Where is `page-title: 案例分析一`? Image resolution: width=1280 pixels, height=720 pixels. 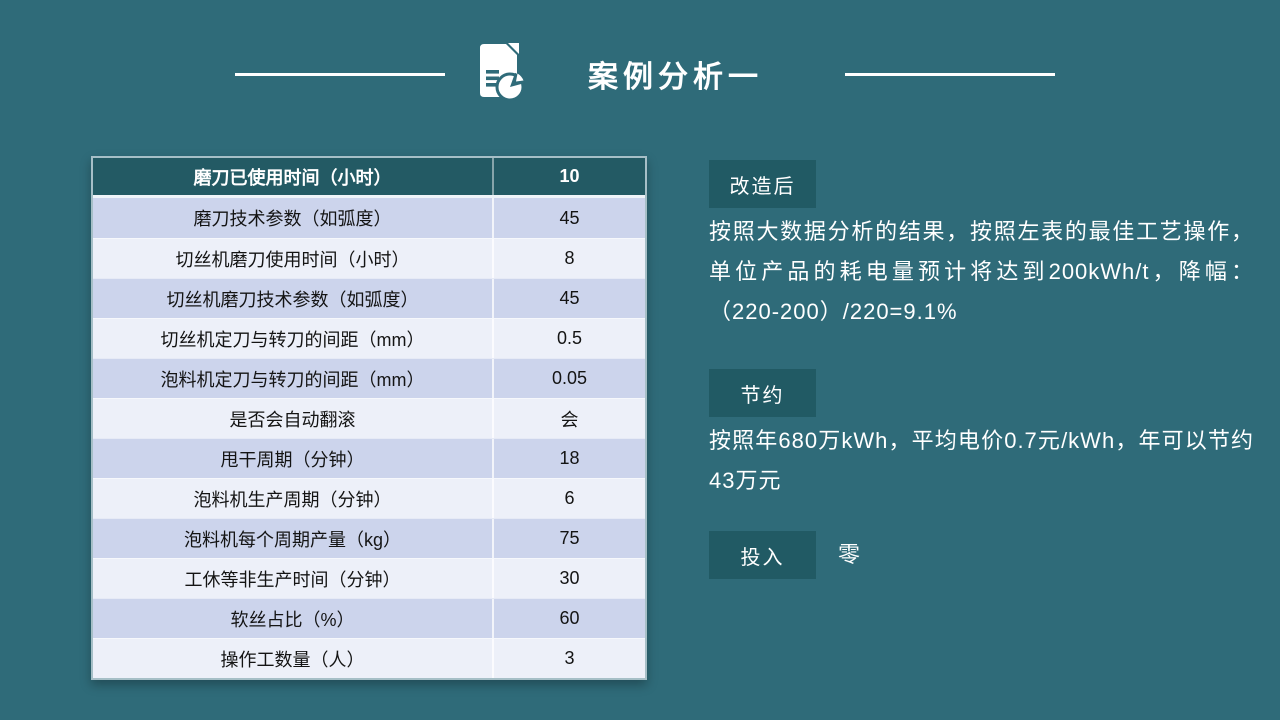
page-title: 案例分析一 is located at coordinates (675, 77).